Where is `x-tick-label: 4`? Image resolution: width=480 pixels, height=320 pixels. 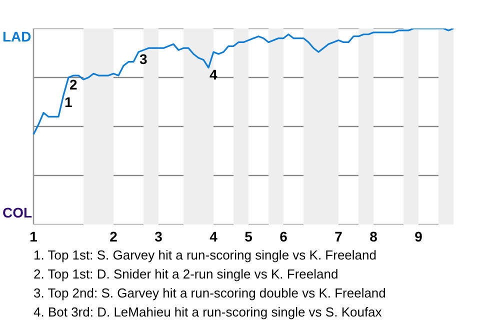 x-tick-label: 4 is located at coordinates (214, 236).